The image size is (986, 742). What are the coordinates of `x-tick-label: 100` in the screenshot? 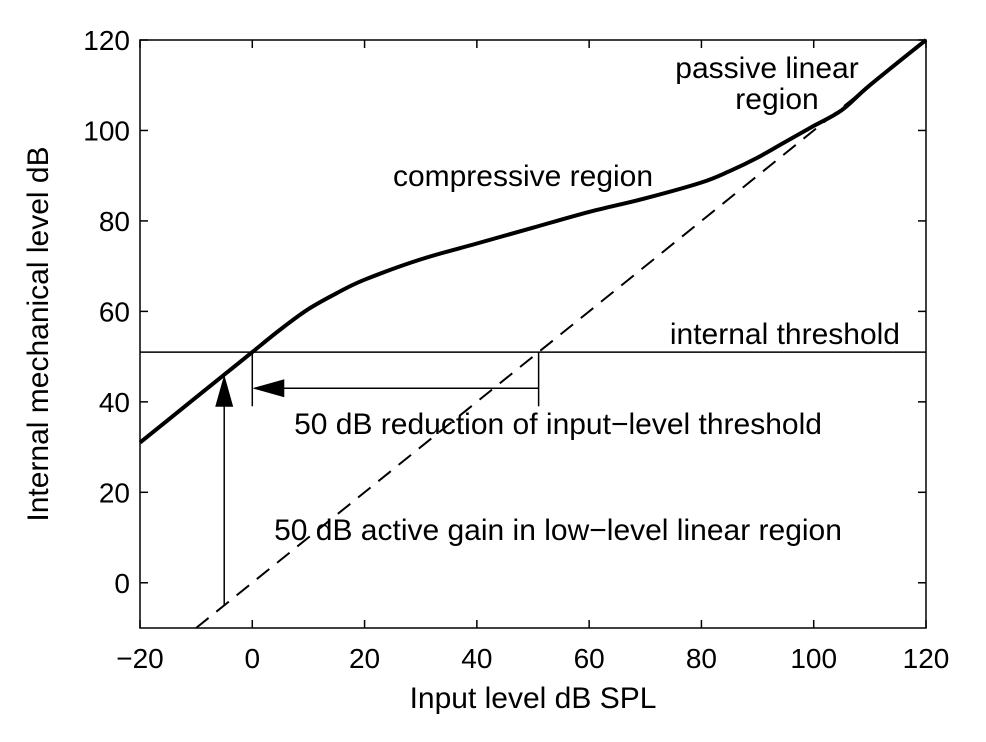 It's located at (813, 658).